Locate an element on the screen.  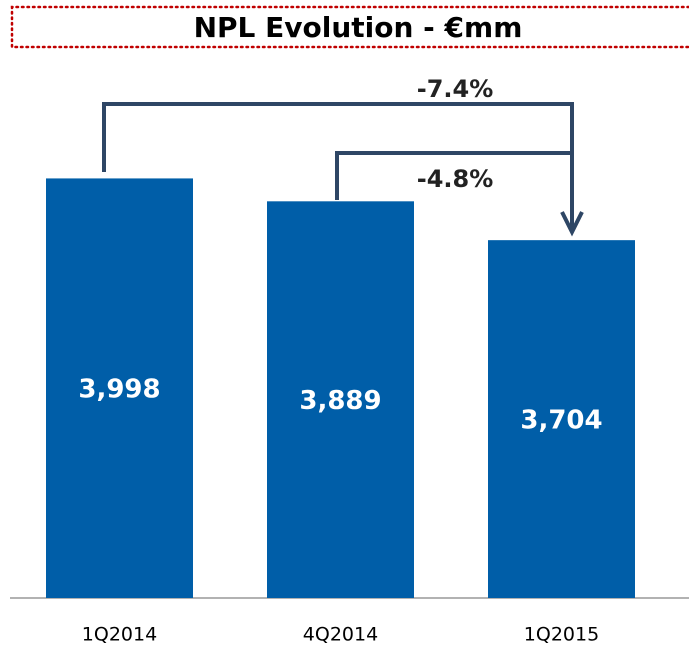
comparison-brackets is located at coordinates (343, 169).